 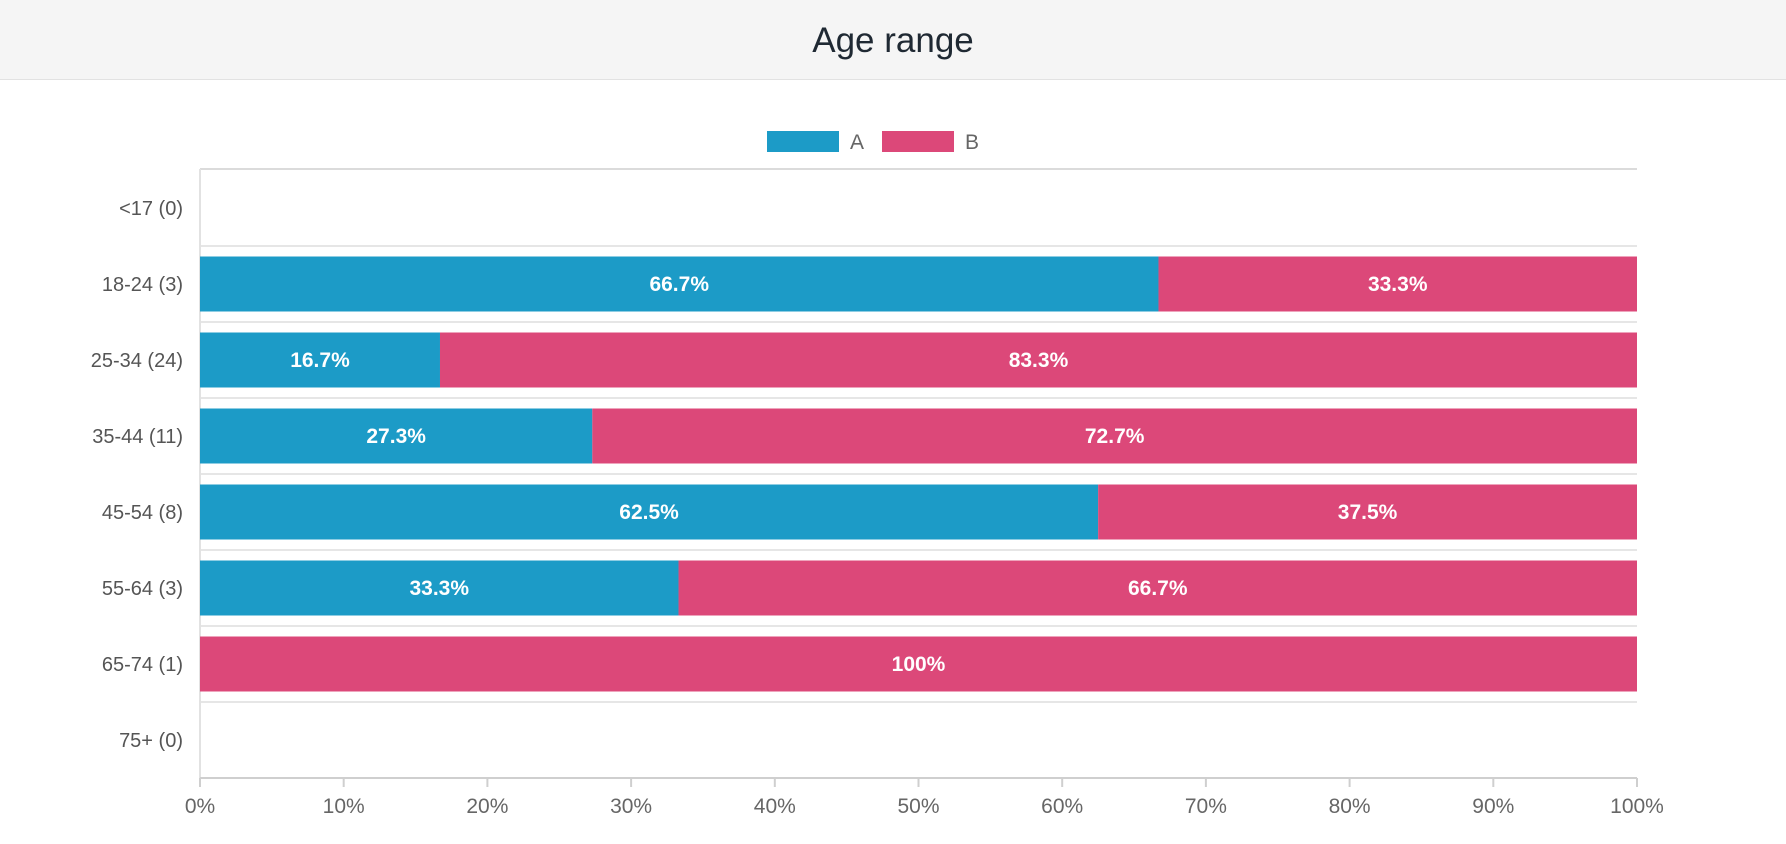 I want to click on legend-label-b: B, so click(x=972, y=142).